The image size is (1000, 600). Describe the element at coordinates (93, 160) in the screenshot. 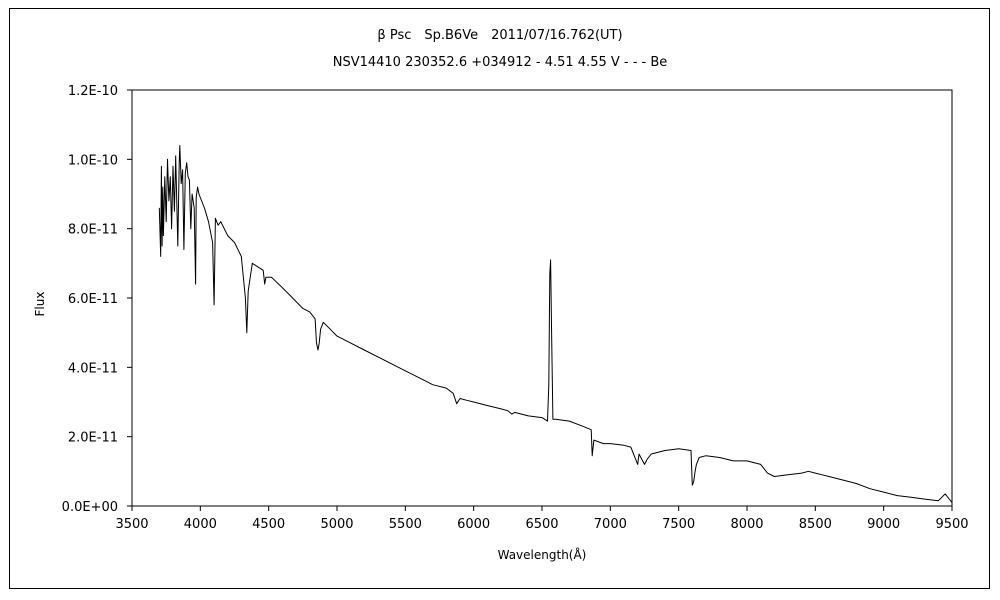

I see `y-tick-label: 1.0E-10` at that location.